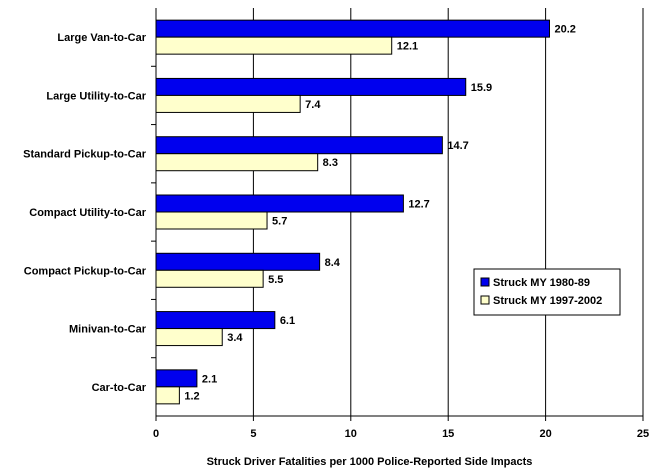  Describe the element at coordinates (87, 213) in the screenshot. I see `category-label: Compact Utility-to-Car` at that location.